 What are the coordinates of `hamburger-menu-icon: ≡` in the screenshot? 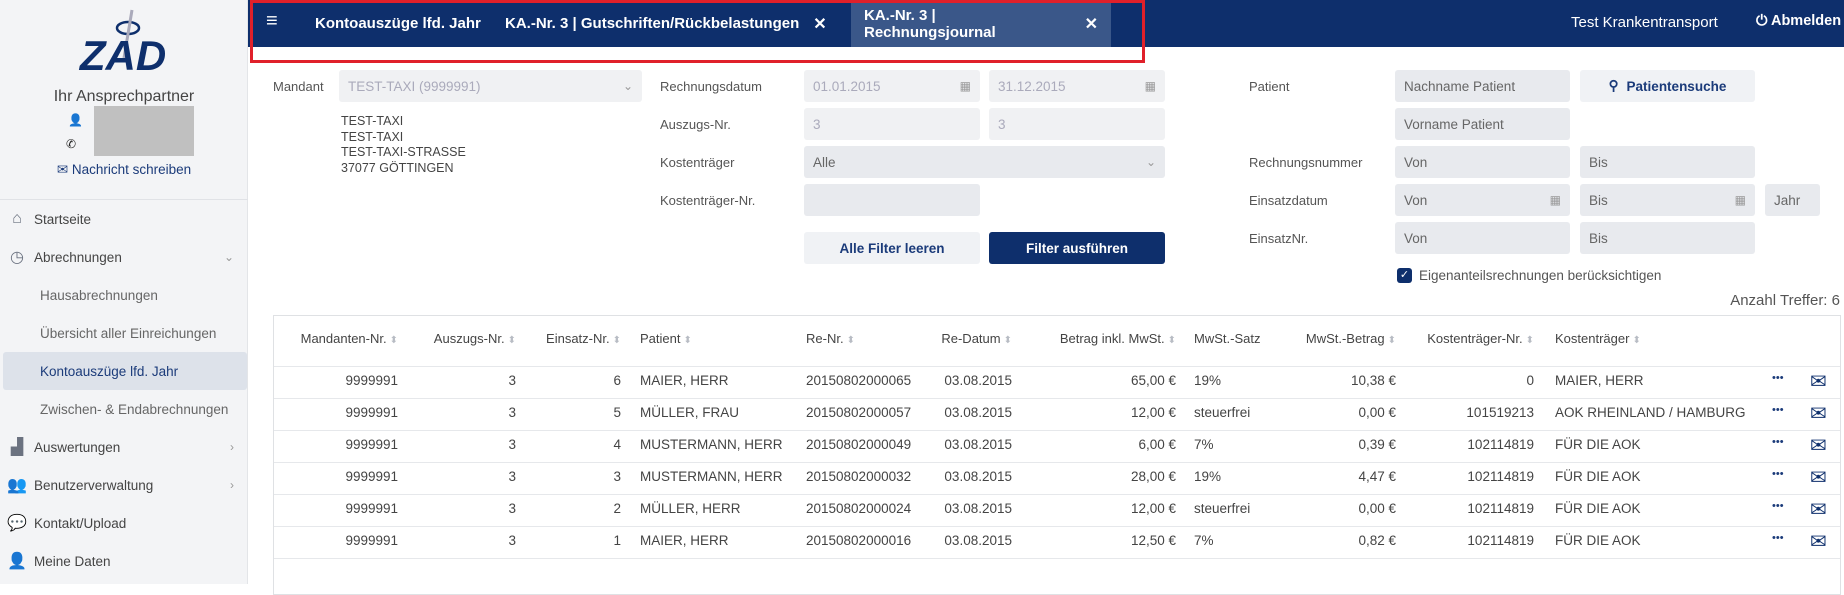 It's located at (272, 21).